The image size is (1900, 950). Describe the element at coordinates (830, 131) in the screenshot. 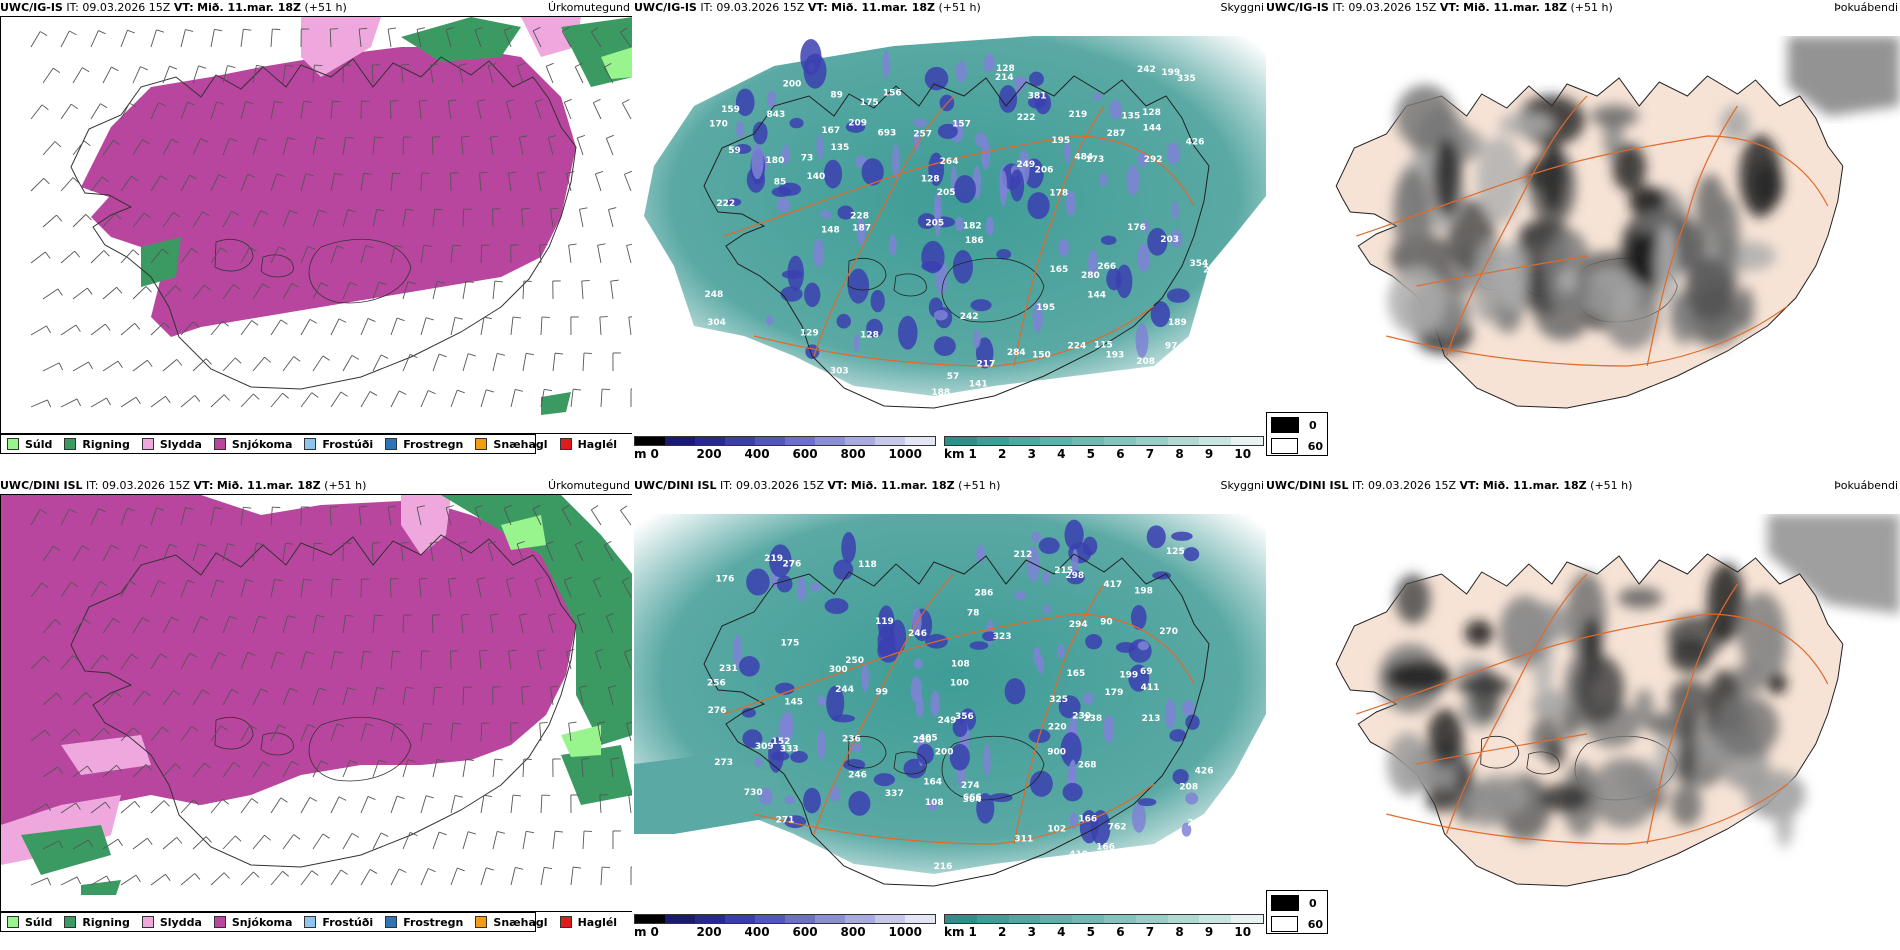

I see `cloud-base-label: 167` at that location.